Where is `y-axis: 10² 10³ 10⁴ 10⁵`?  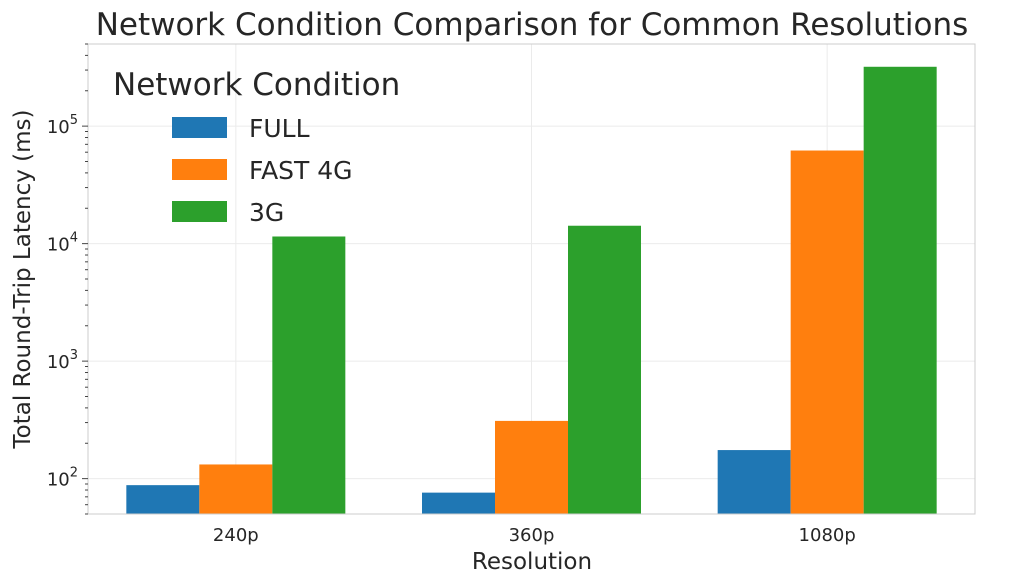
y-axis: 10² 10³ 10⁴ 10⁵ is located at coordinates (67, 279).